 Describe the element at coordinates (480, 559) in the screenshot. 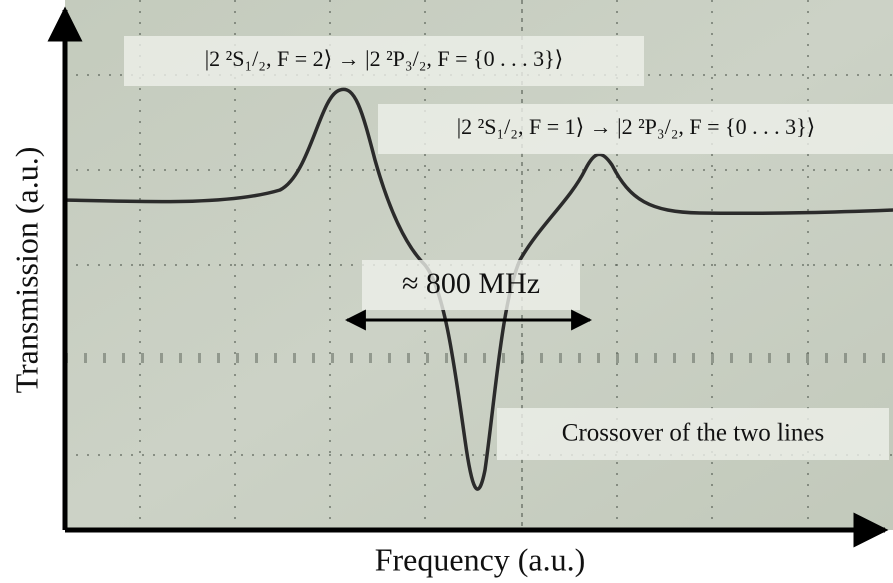

I see `x-axis-label: Frequency (a.u.)` at that location.